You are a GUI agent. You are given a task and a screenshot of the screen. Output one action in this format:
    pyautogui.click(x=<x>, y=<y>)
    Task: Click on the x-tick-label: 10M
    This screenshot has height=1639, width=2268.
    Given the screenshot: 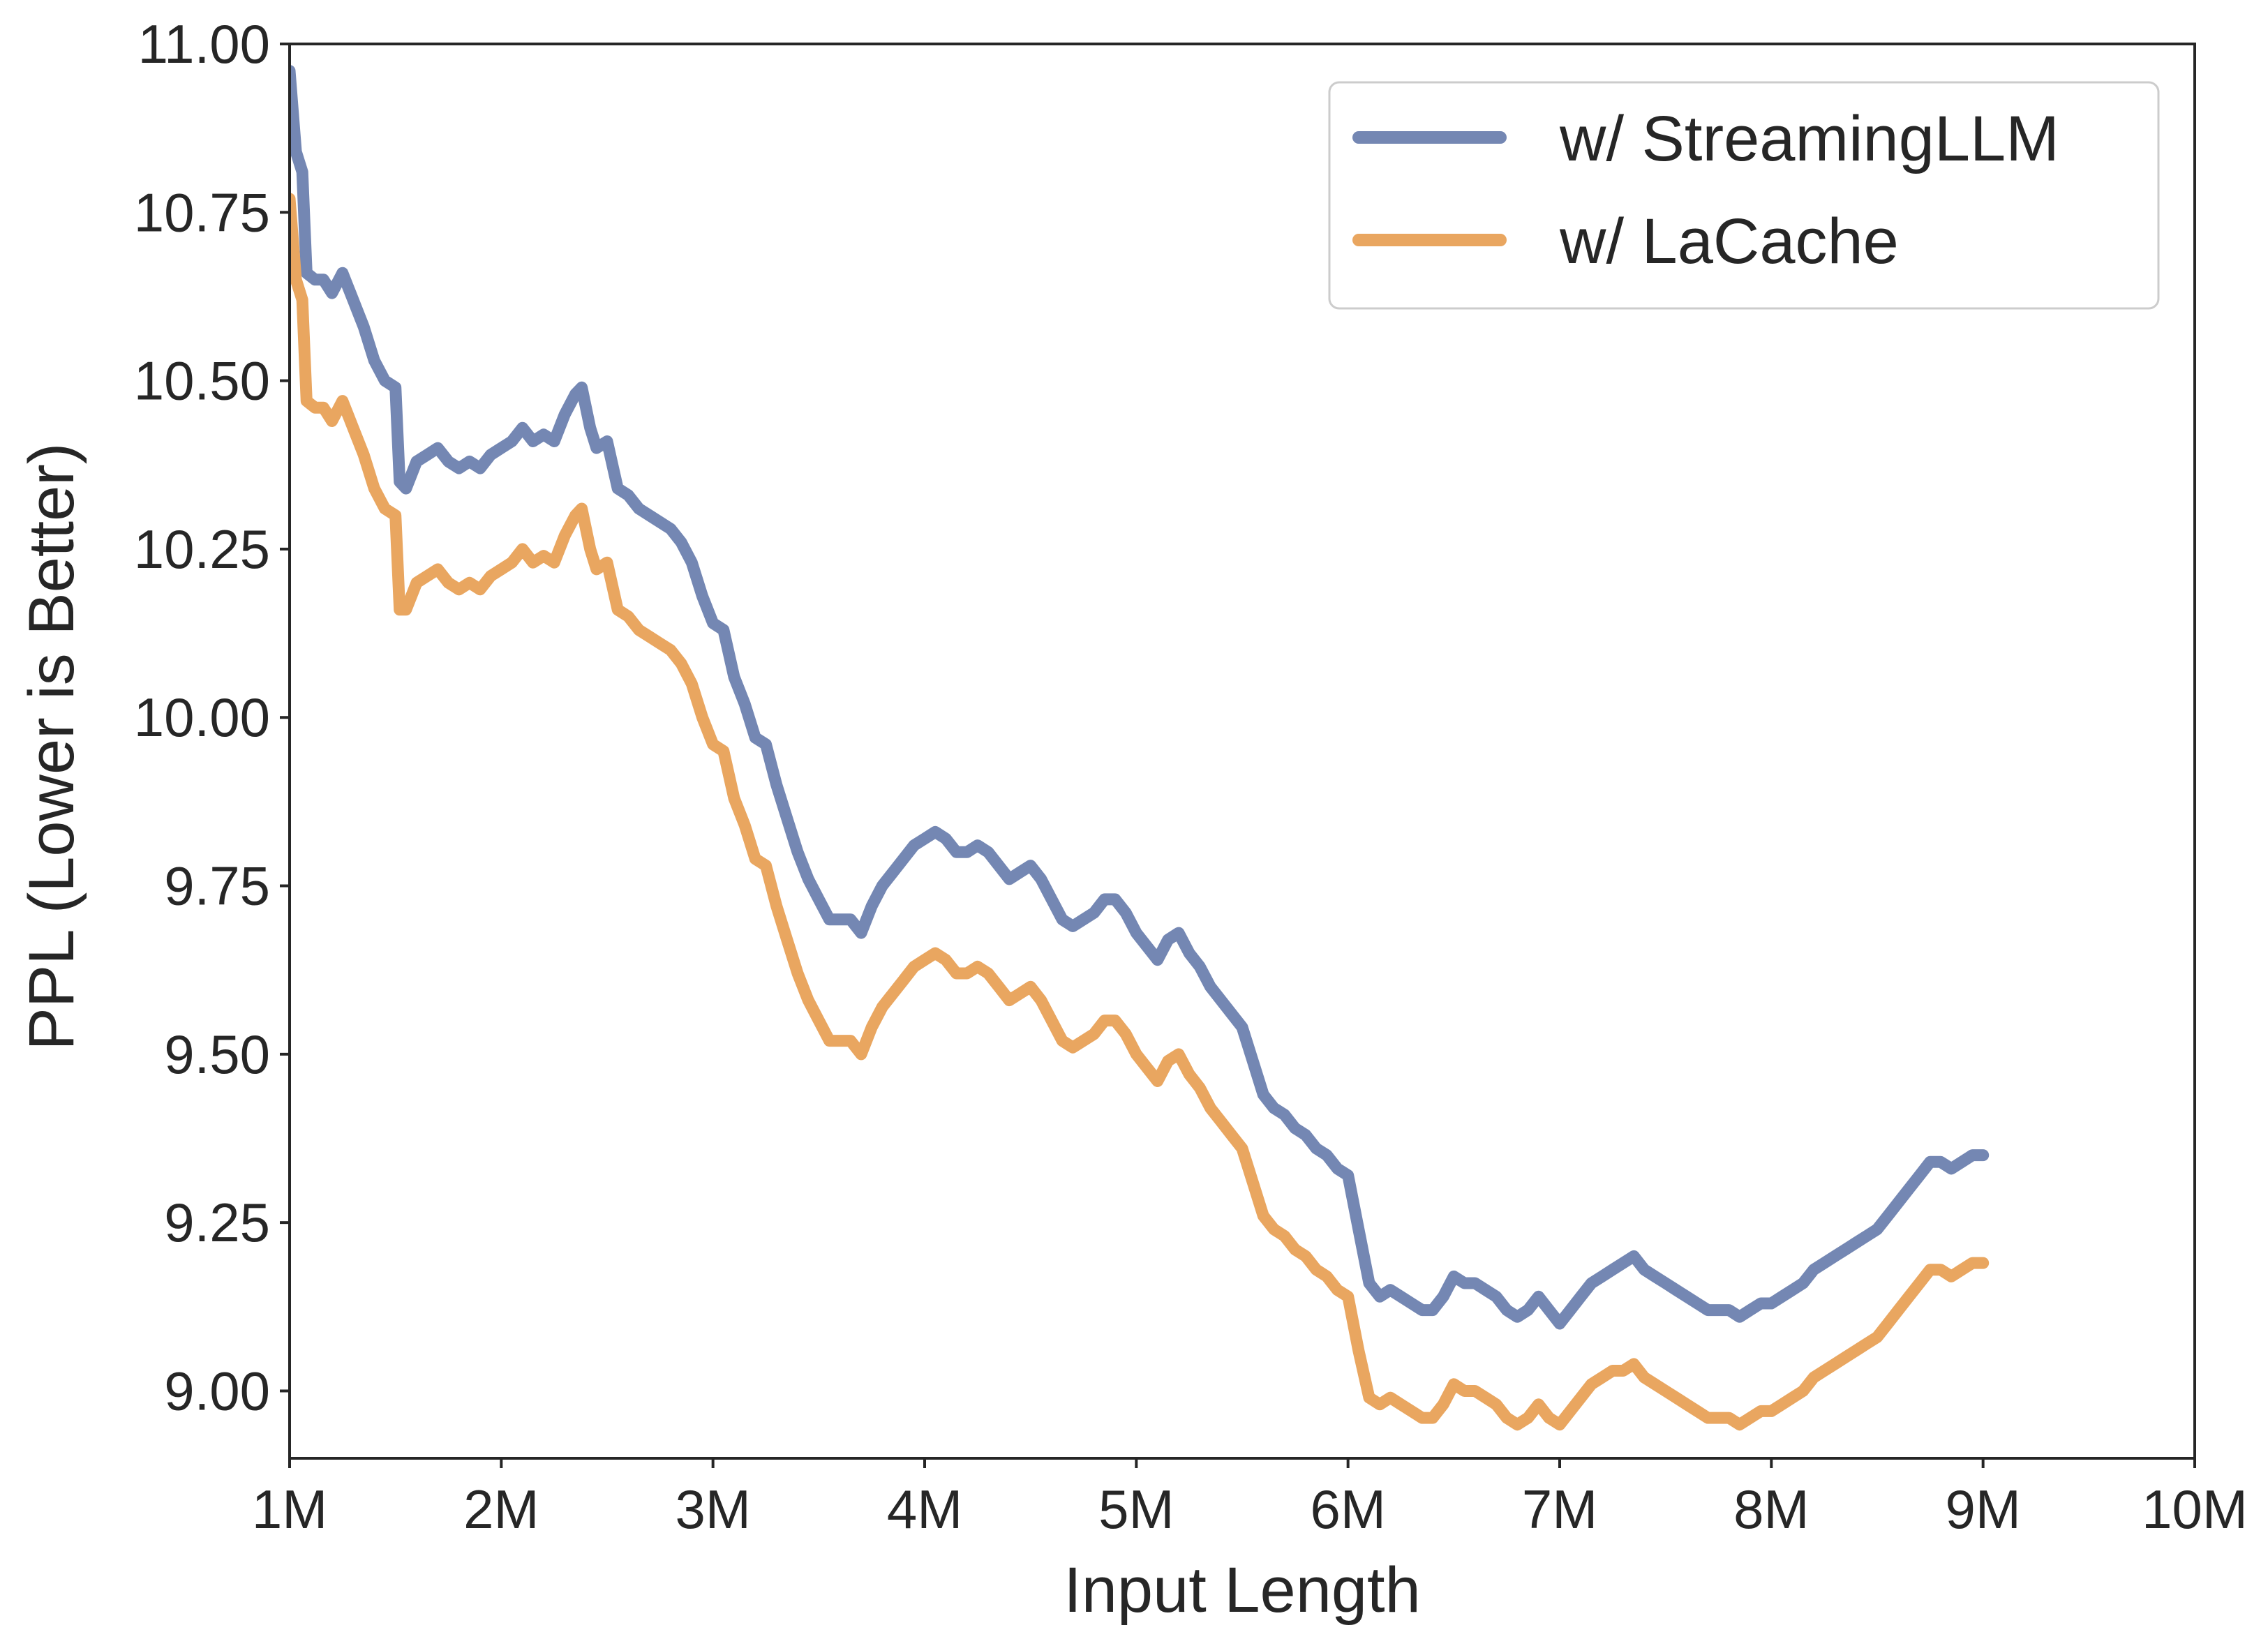 What is the action you would take?
    pyautogui.click(x=2195, y=1509)
    